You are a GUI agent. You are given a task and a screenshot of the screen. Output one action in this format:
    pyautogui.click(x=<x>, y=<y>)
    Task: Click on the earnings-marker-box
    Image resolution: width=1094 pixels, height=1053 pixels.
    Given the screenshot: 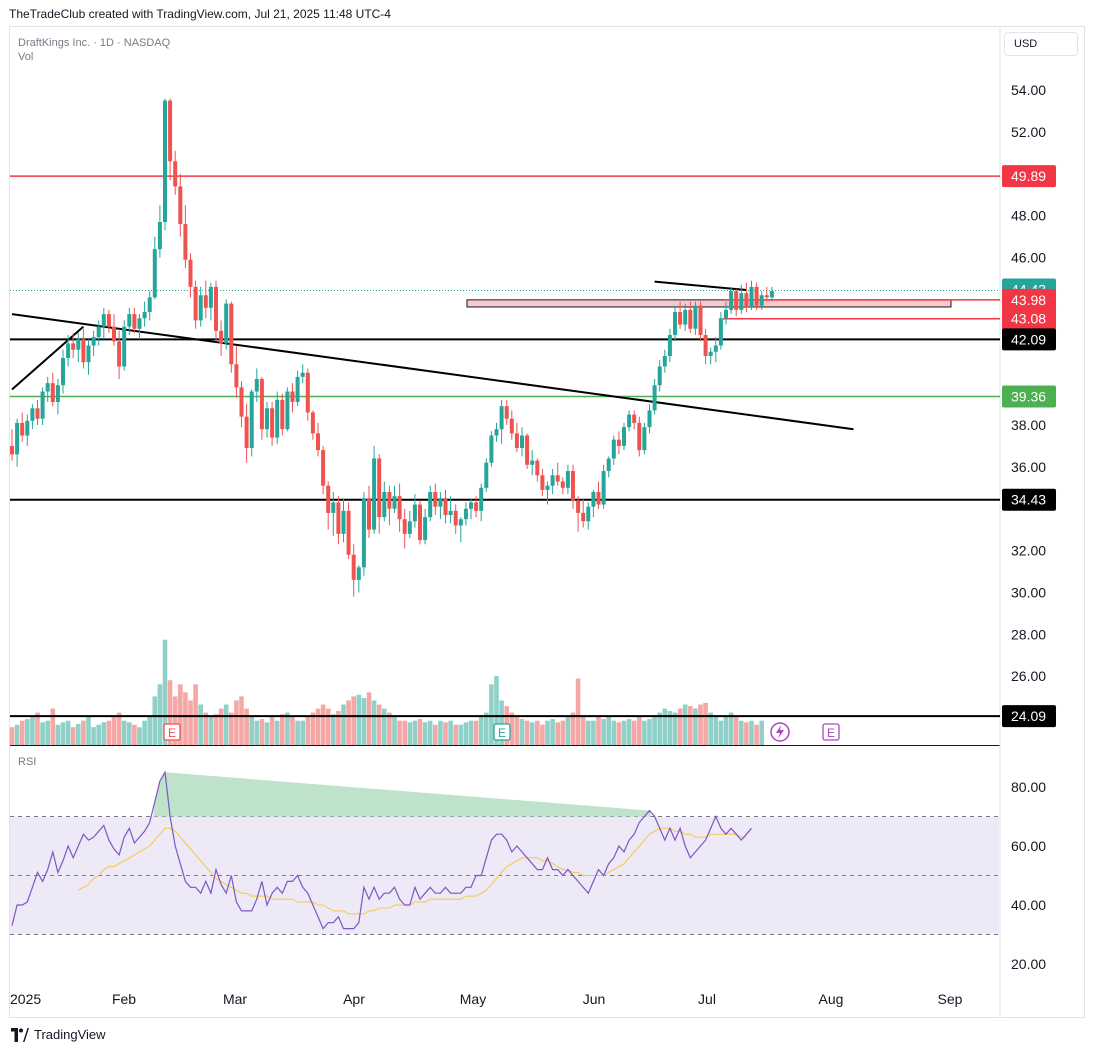 What is the action you would take?
    pyautogui.click(x=502, y=732)
    